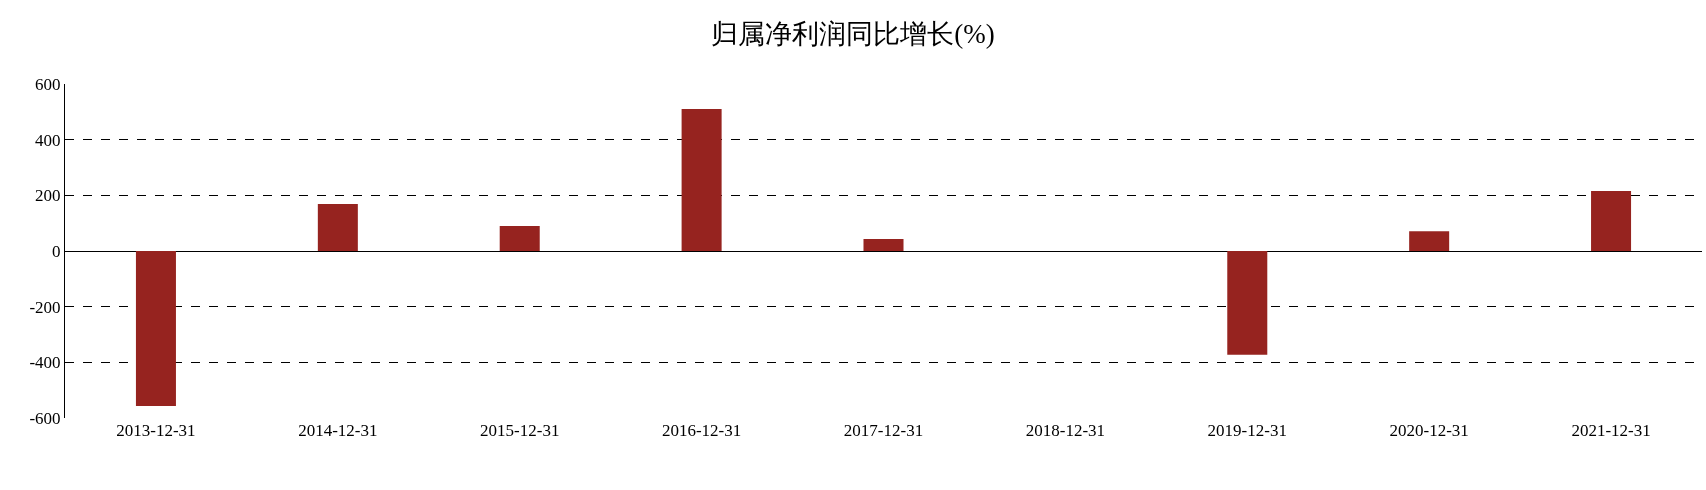 Image resolution: width=1706 pixels, height=490 pixels. What do you see at coordinates (56, 251) in the screenshot?
I see `y-tick-label: 0` at bounding box center [56, 251].